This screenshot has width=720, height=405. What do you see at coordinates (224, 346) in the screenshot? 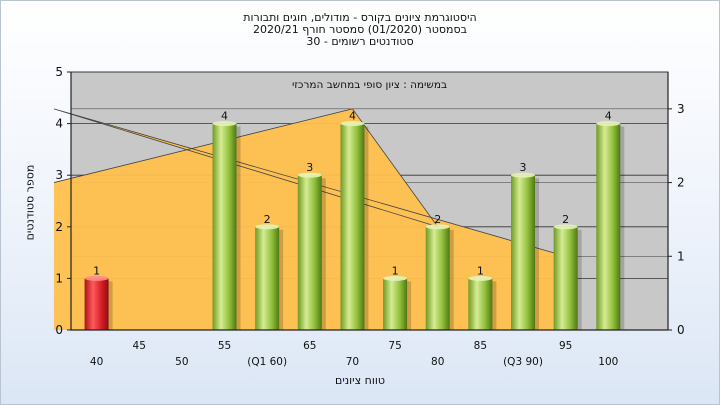
I see `x-tick-label-3: 55` at bounding box center [224, 346].